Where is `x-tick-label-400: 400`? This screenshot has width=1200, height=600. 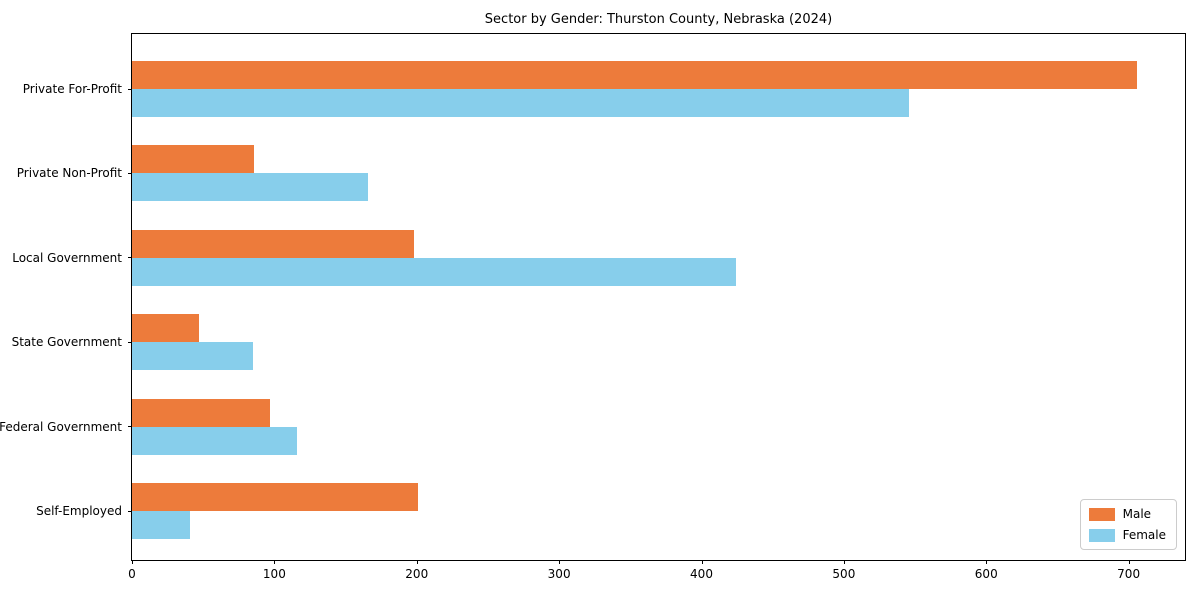
x-tick-label-400: 400 is located at coordinates (701, 574).